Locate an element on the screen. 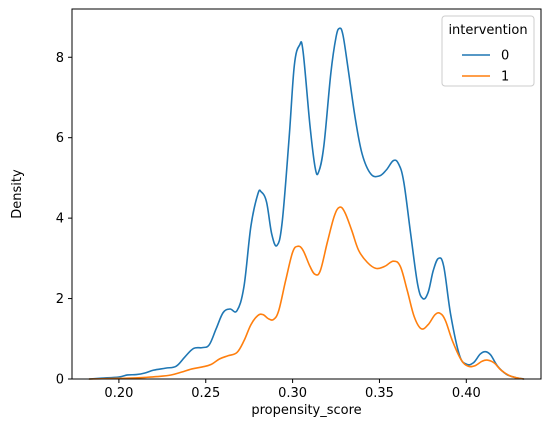 The width and height of the screenshot is (554, 433). x-axis: 0.20 0.25 0.30 0.35 0.40 is located at coordinates (292, 390).